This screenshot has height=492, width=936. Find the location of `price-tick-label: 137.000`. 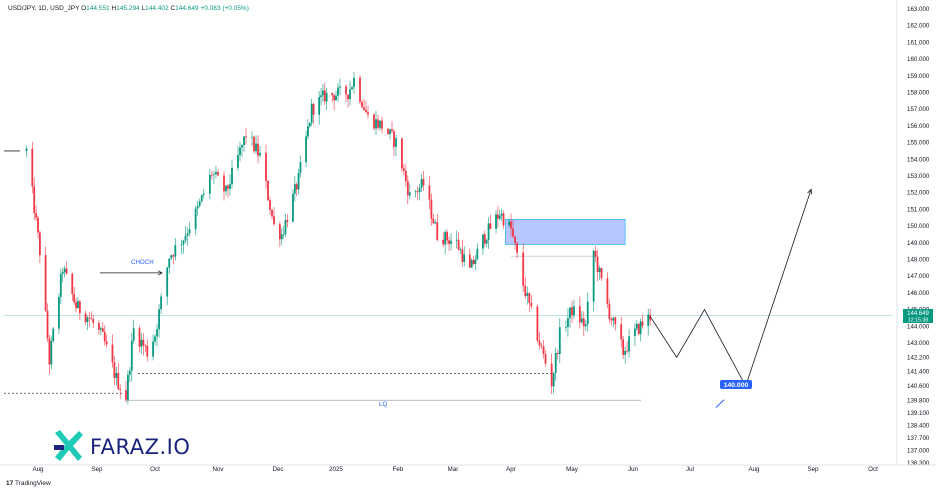

price-tick-label: 137.000 is located at coordinates (918, 450).